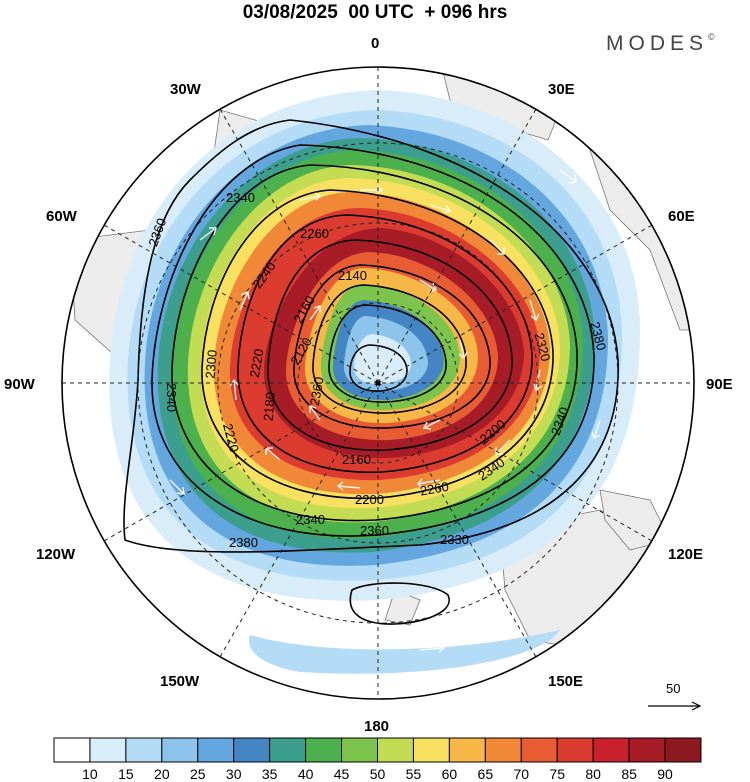  What do you see at coordinates (454, 539) in the screenshot?
I see `contour-label: 2330` at bounding box center [454, 539].